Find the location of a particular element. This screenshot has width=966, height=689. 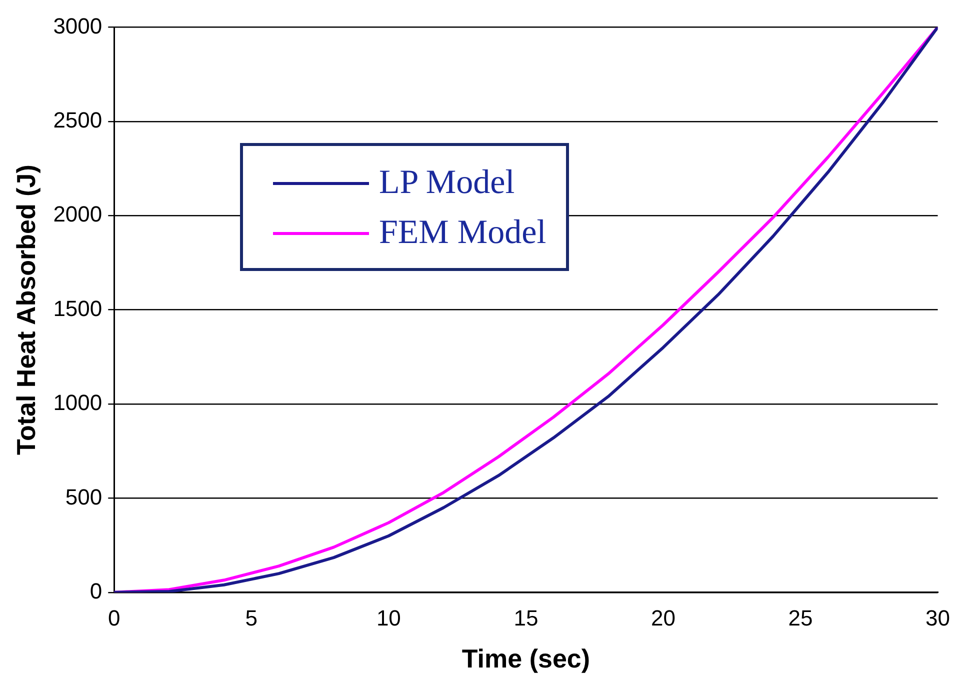

x-tick-label: 10 is located at coordinates (388, 618).